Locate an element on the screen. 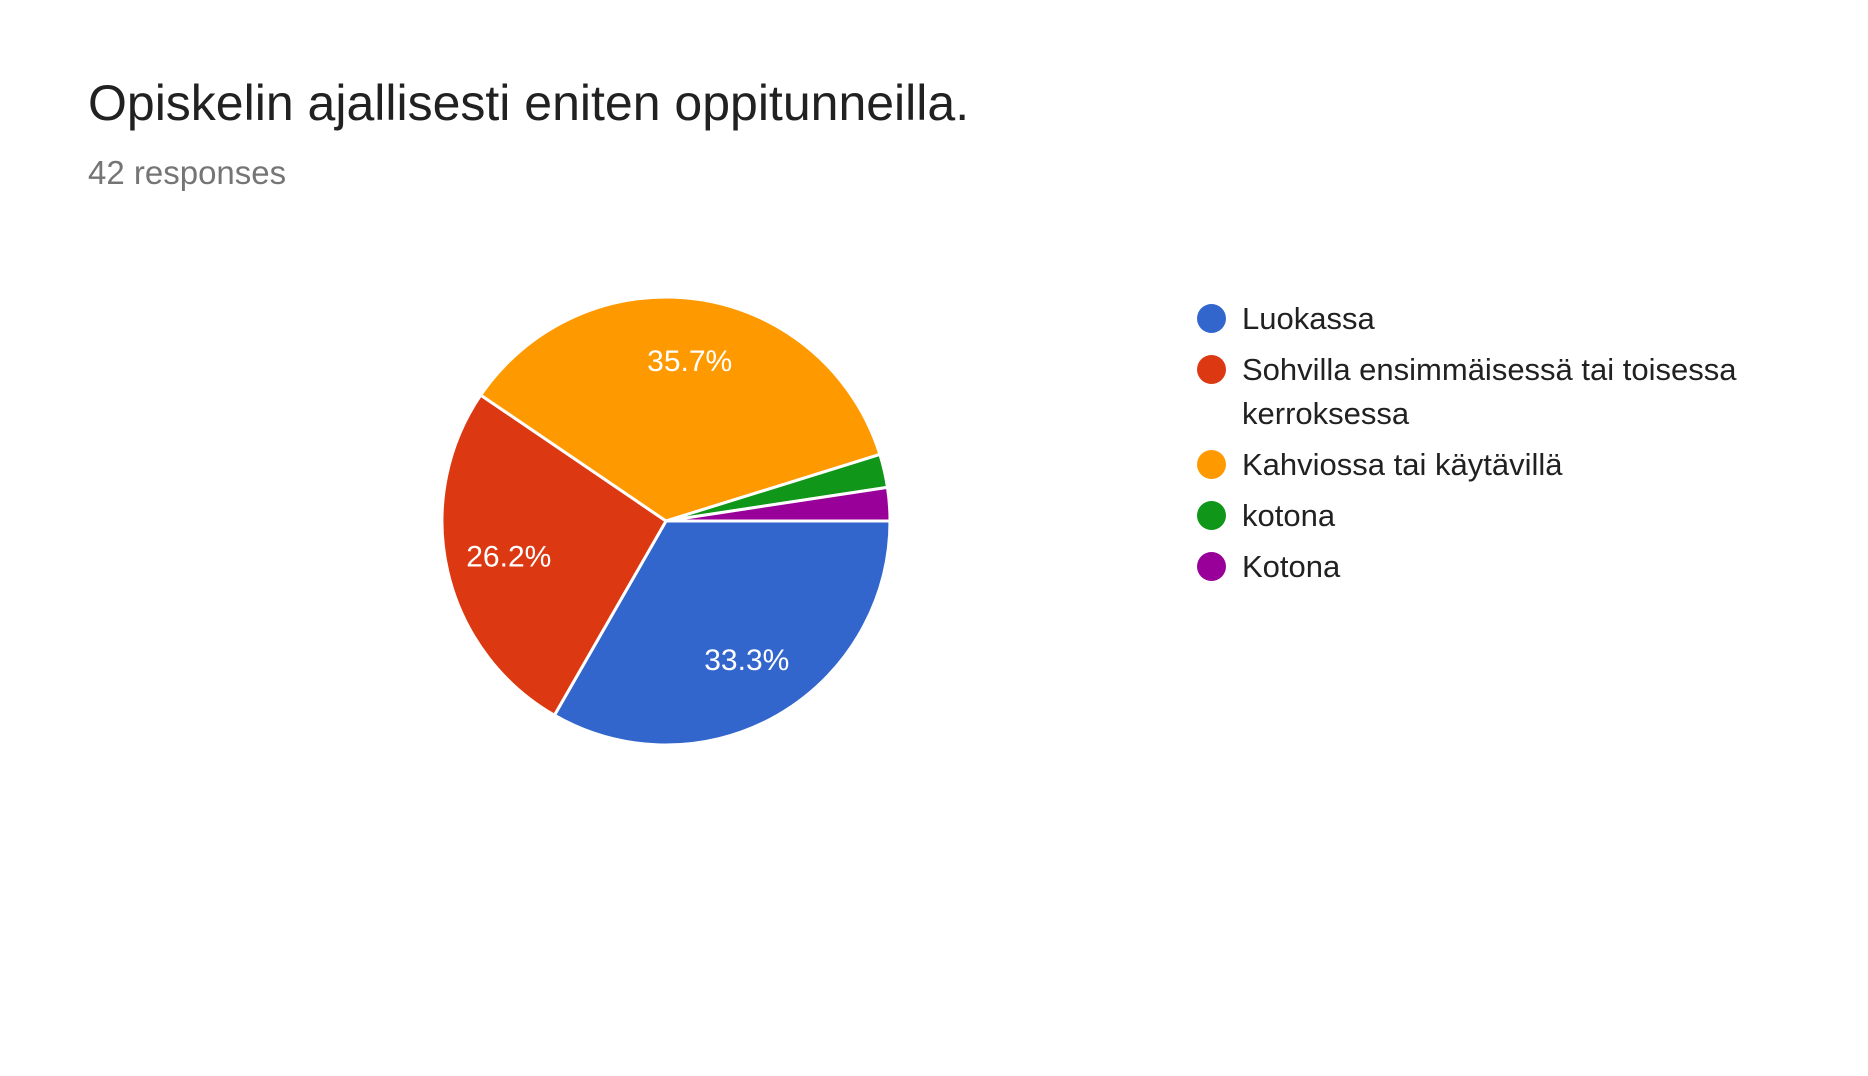  legend-item-2: Kahviossa tai käytävillä is located at coordinates (1477, 465).